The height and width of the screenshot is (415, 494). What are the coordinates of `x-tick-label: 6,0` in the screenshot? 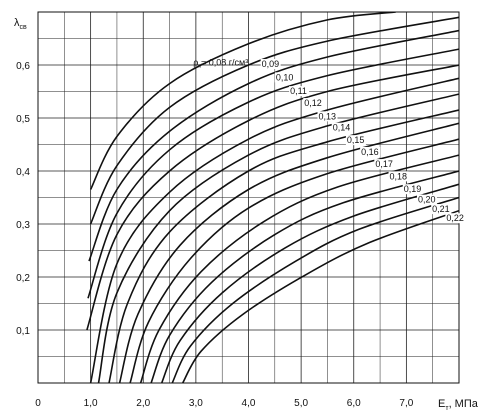 It's located at (354, 403).